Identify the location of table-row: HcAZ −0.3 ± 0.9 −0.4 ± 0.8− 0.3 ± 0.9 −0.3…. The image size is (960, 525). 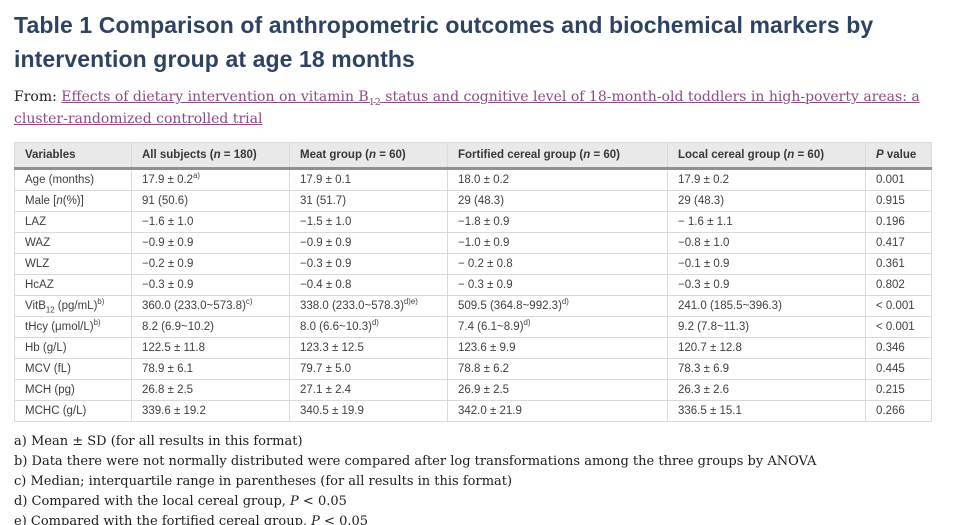
(473, 285).